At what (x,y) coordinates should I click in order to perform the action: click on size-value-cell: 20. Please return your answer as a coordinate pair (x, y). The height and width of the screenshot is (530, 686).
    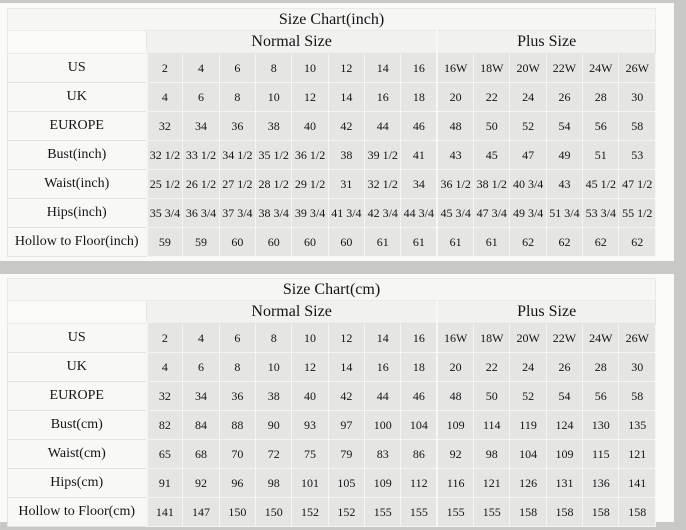
    Looking at the image, I should click on (455, 367).